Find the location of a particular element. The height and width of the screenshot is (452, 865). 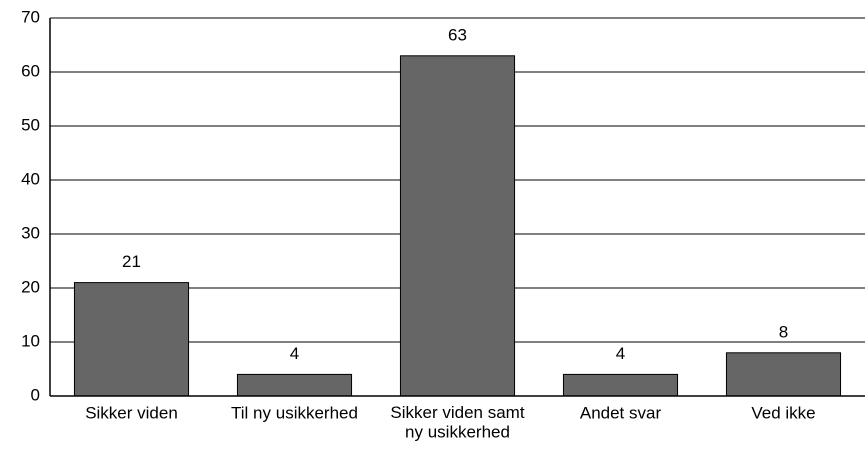

x-tick-label: Andet svar is located at coordinates (621, 412).